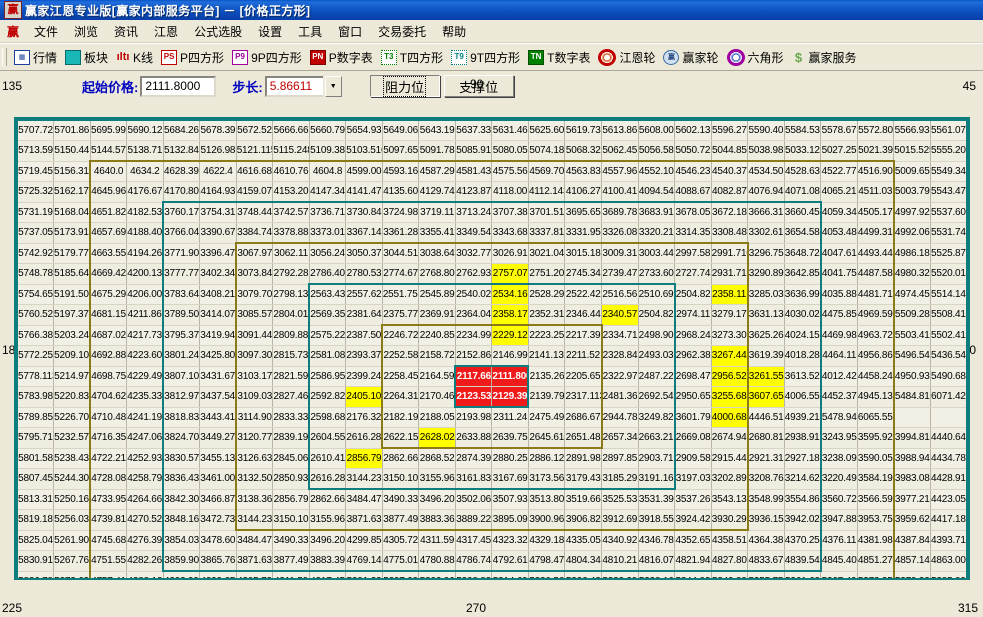 The width and height of the screenshot is (983, 617). Describe the element at coordinates (268, 57) in the screenshot. I see `toolbar-button-p9-square: P9 9P四方形` at that location.